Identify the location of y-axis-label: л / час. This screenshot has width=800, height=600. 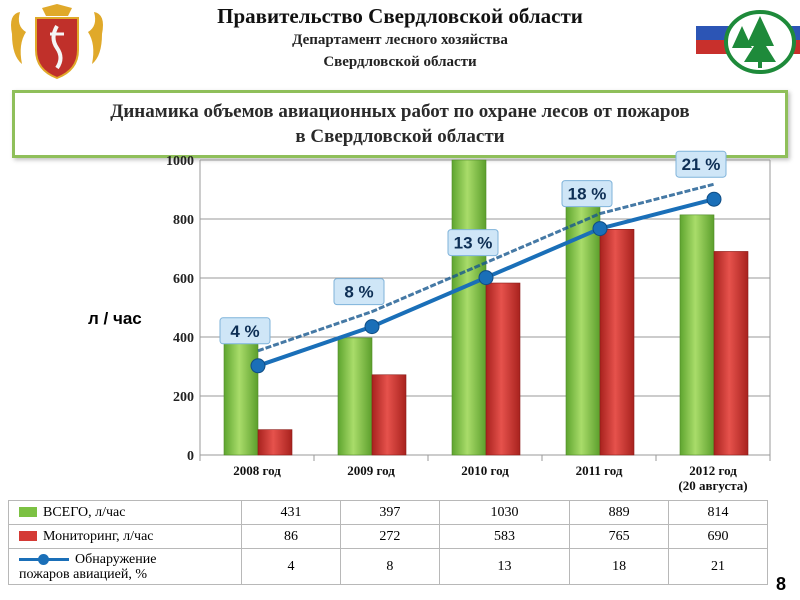
(115, 318).